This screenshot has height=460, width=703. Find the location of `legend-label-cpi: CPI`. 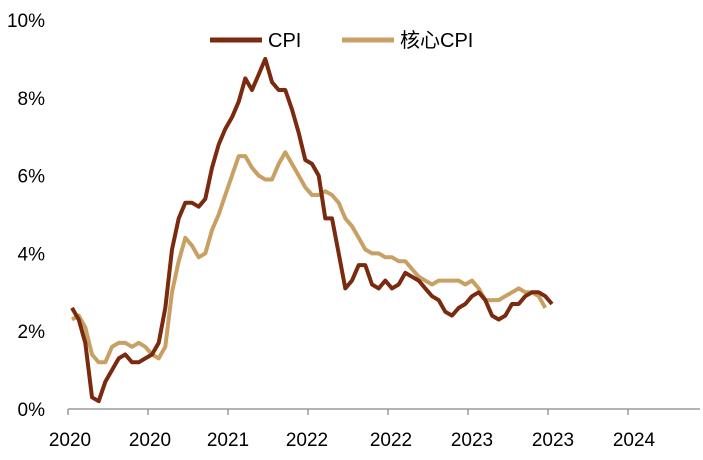

legend-label-cpi: CPI is located at coordinates (284, 41).